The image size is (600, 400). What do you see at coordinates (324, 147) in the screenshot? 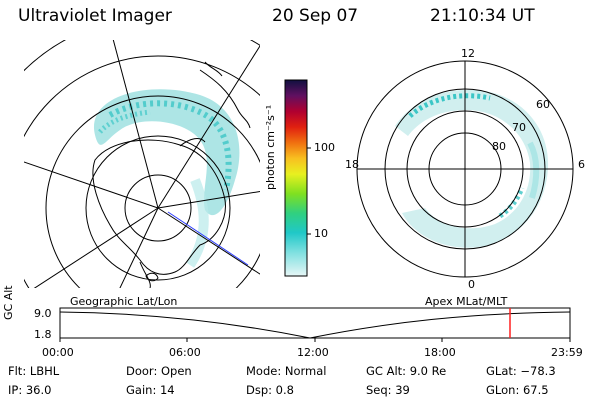
I see `colorbar-tick-label-100: 100` at bounding box center [324, 147].